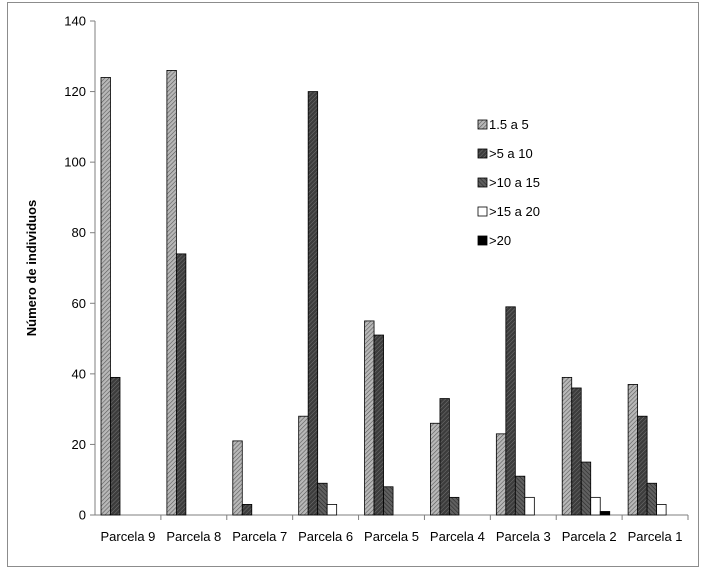 The width and height of the screenshot is (704, 571). Describe the element at coordinates (523, 536) in the screenshot. I see `x-tick-label: Parcela 3` at that location.